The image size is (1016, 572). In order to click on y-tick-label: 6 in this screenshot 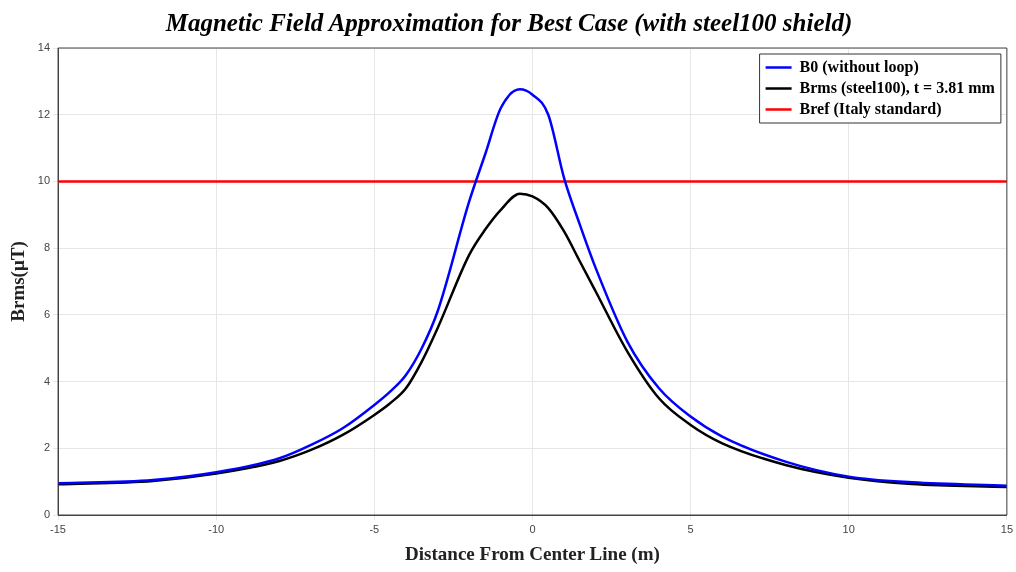, I will do `click(47, 313)`.